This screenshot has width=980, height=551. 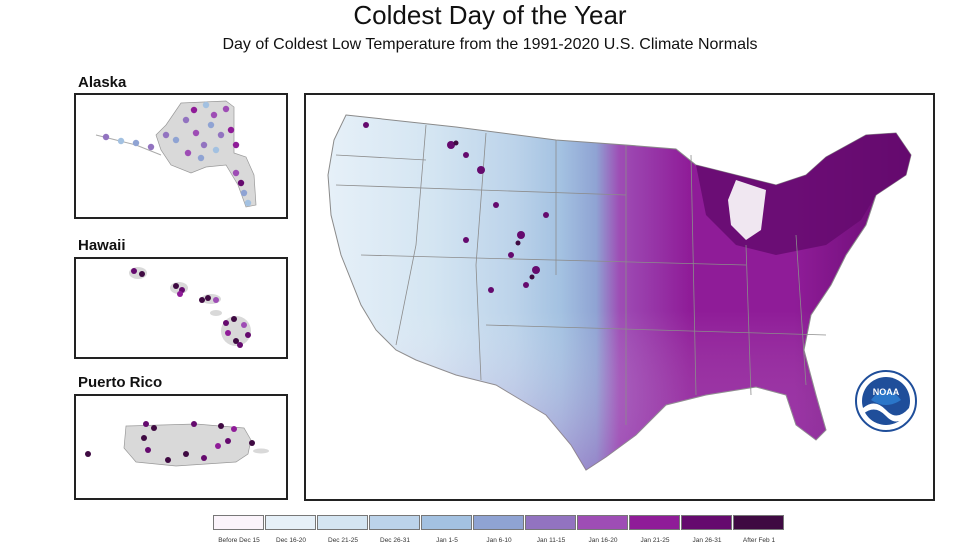 What do you see at coordinates (447, 540) in the screenshot?
I see `legend-label: Jan 1-5` at bounding box center [447, 540].